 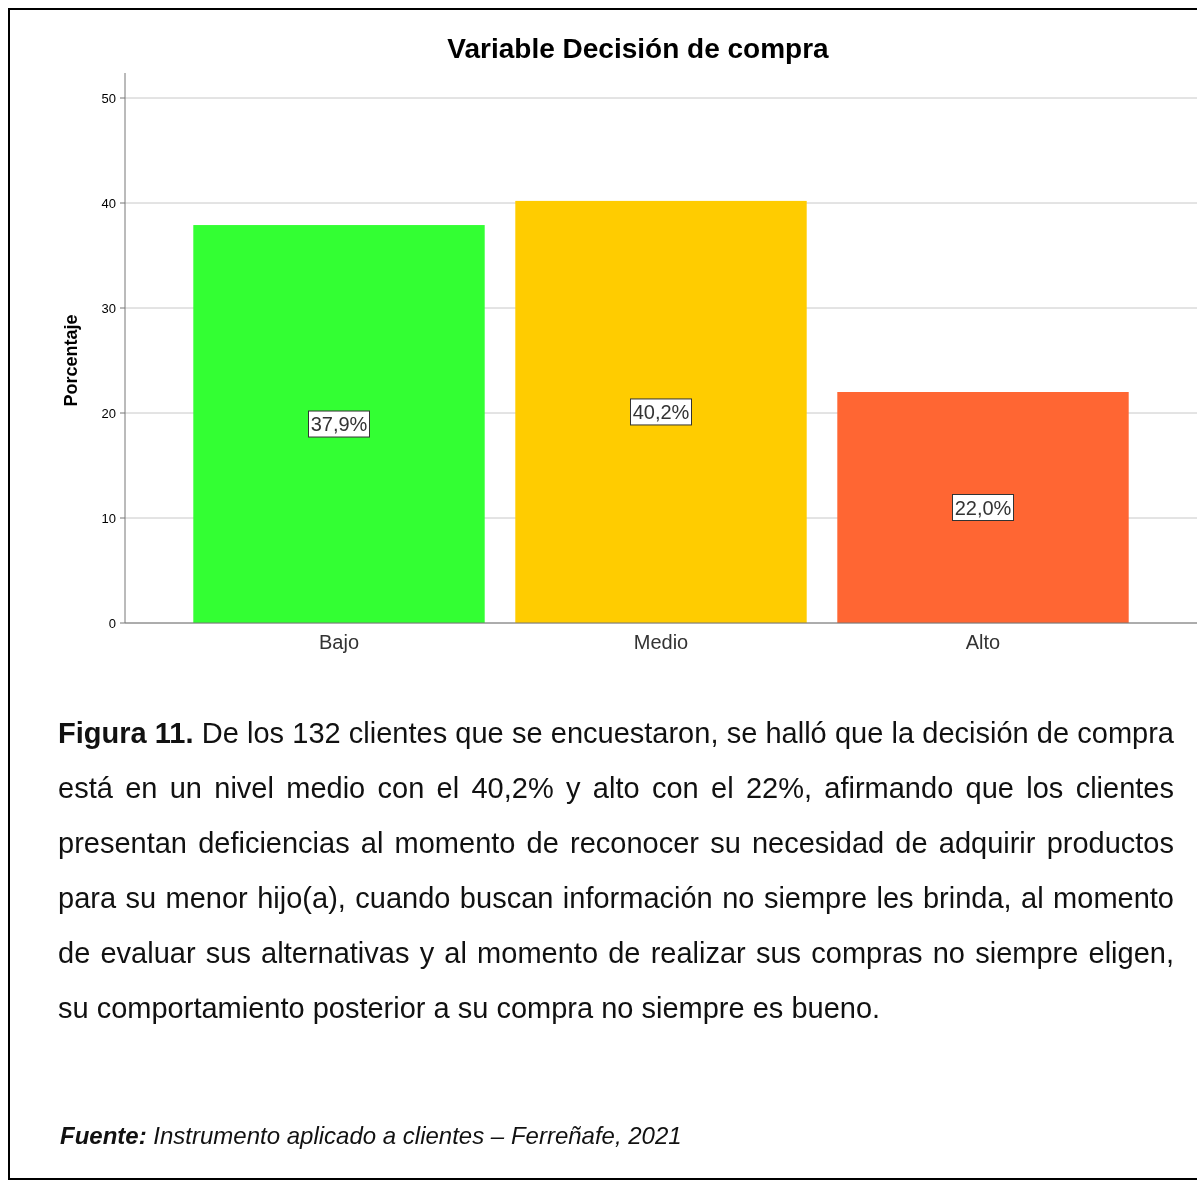 What do you see at coordinates (126, 733) in the screenshot?
I see `text: Figura 11.` at bounding box center [126, 733].